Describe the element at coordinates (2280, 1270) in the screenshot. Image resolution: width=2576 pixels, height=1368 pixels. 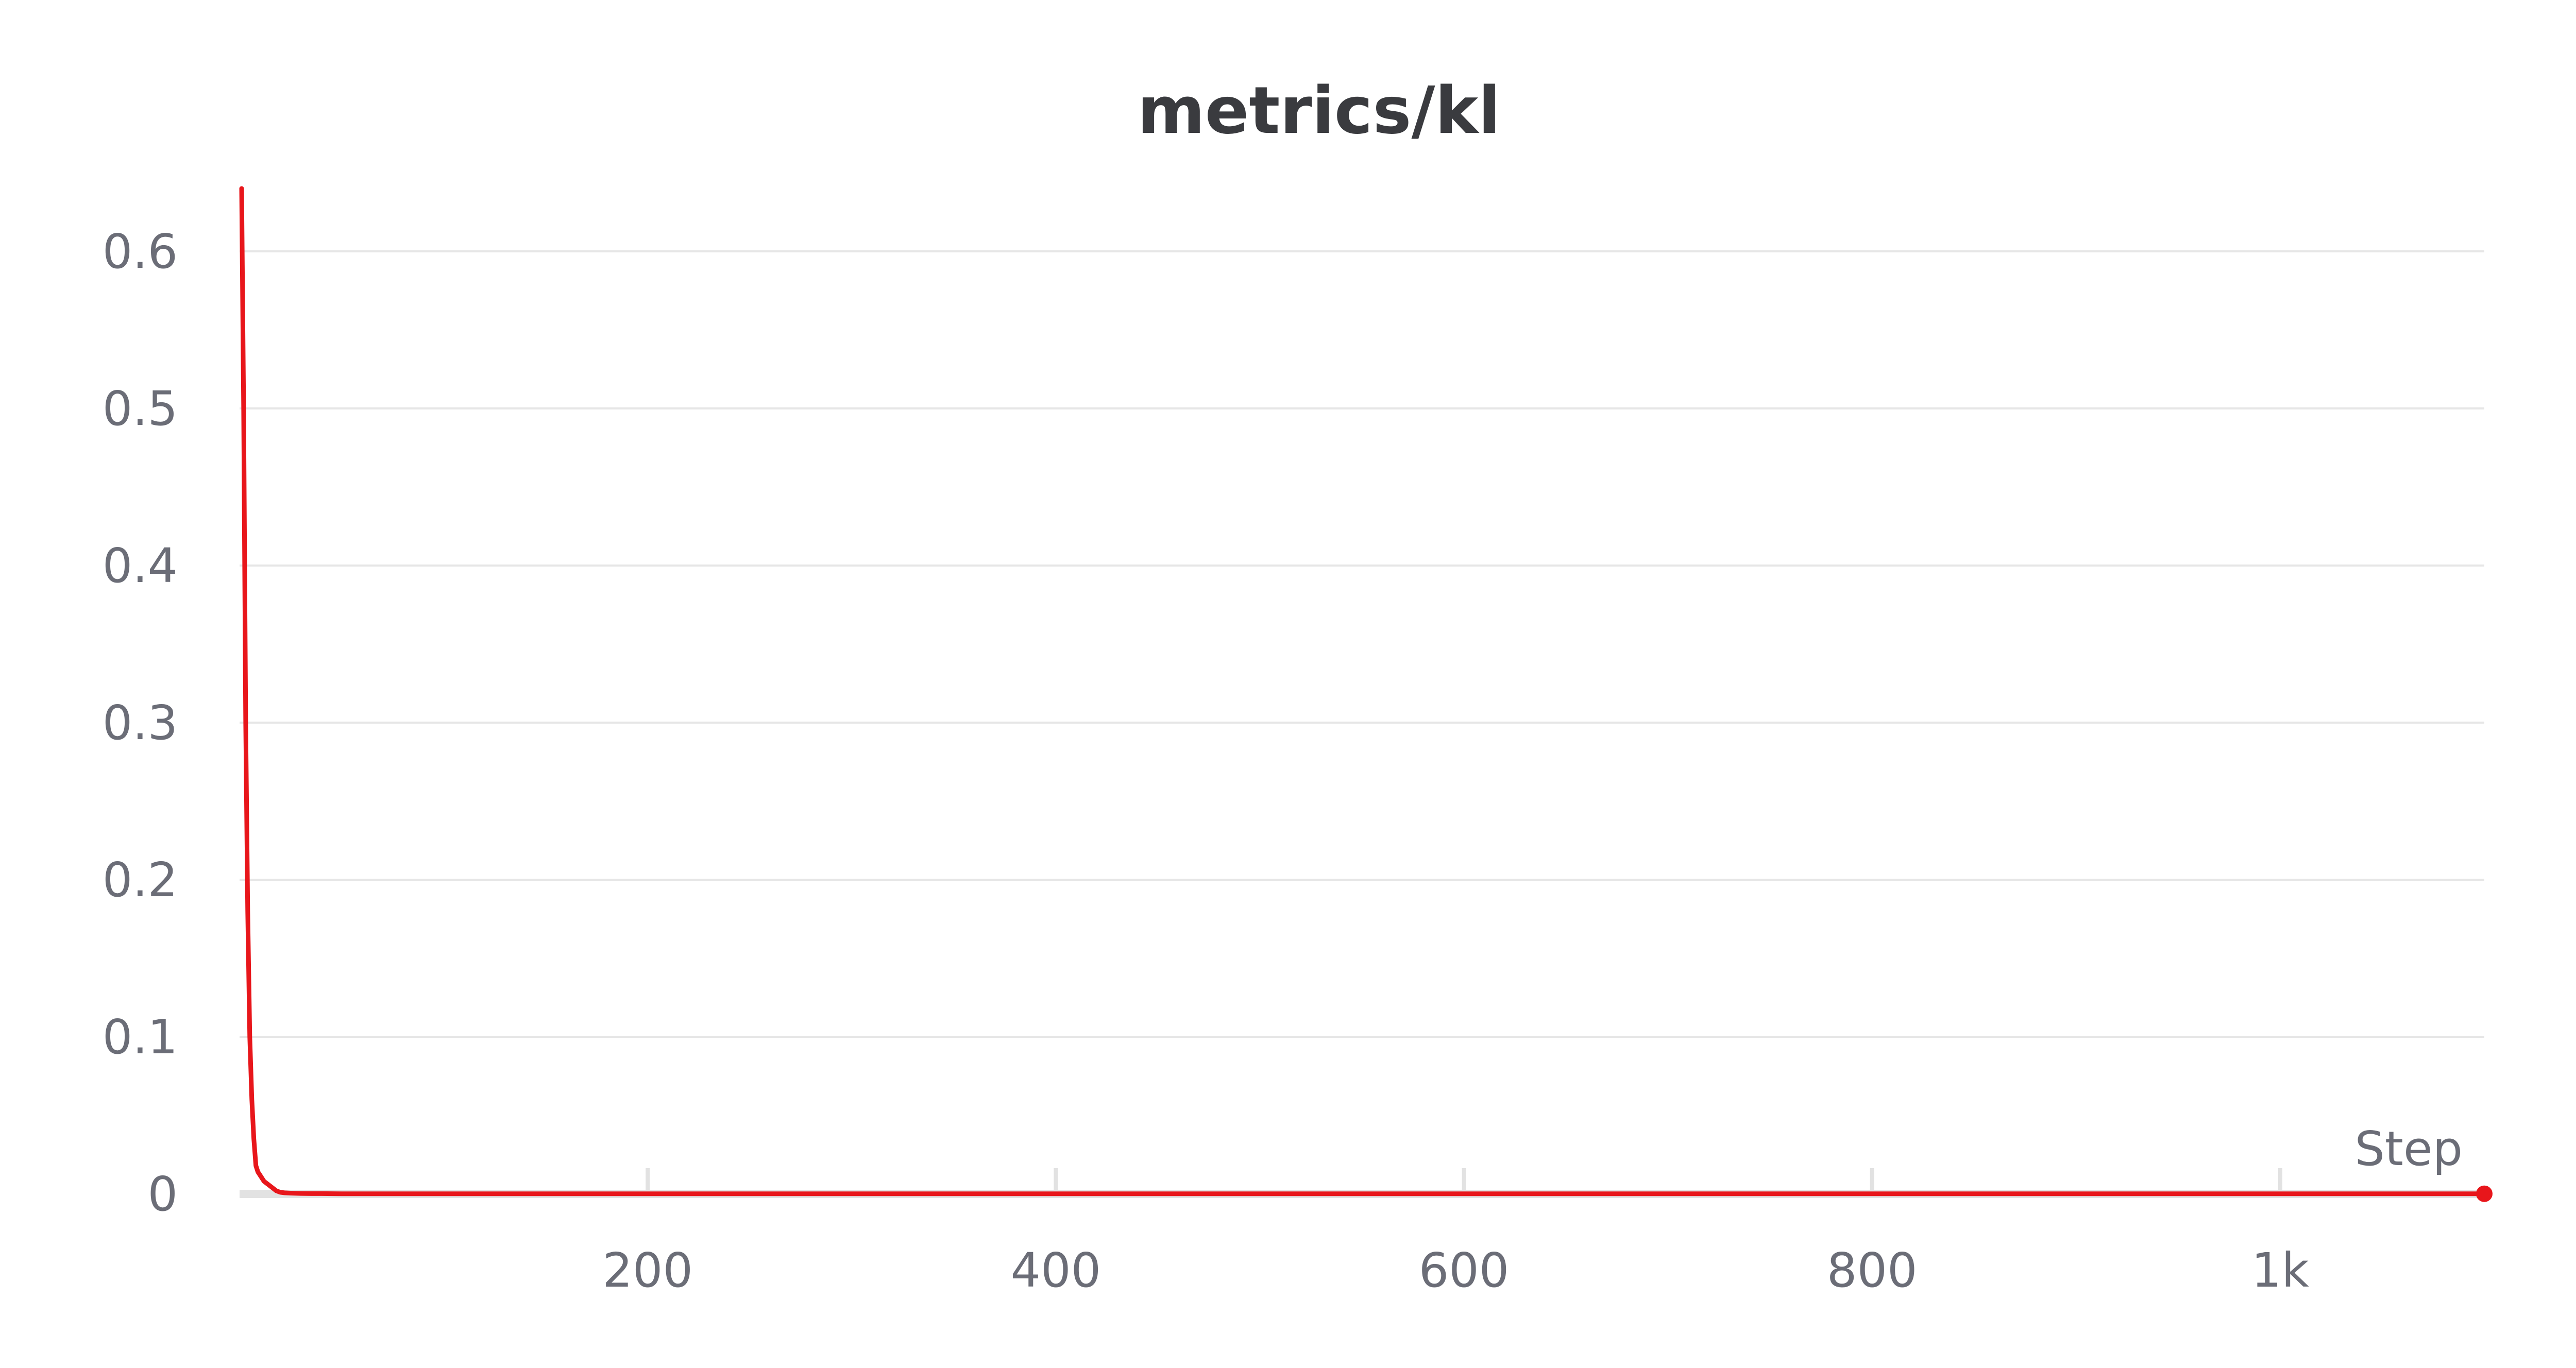
I see `x-tick-label: 1k` at that location.